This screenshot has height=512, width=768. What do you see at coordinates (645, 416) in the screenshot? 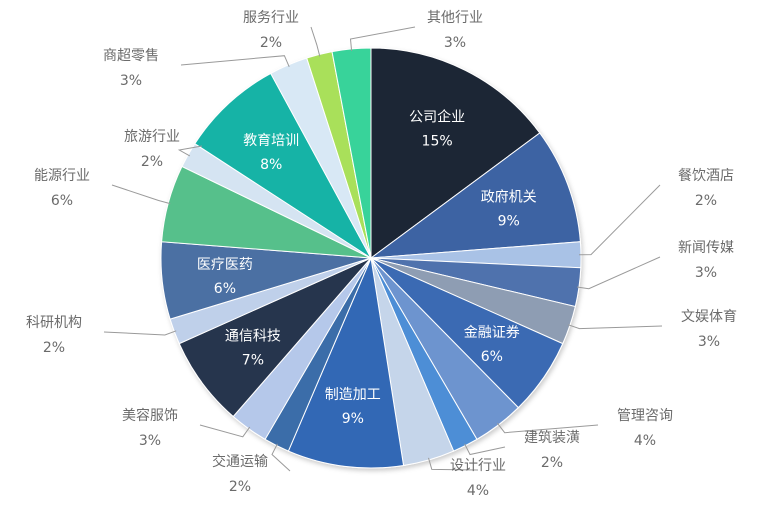
I see `slice-6-name-label: 管理咨询` at bounding box center [645, 416].